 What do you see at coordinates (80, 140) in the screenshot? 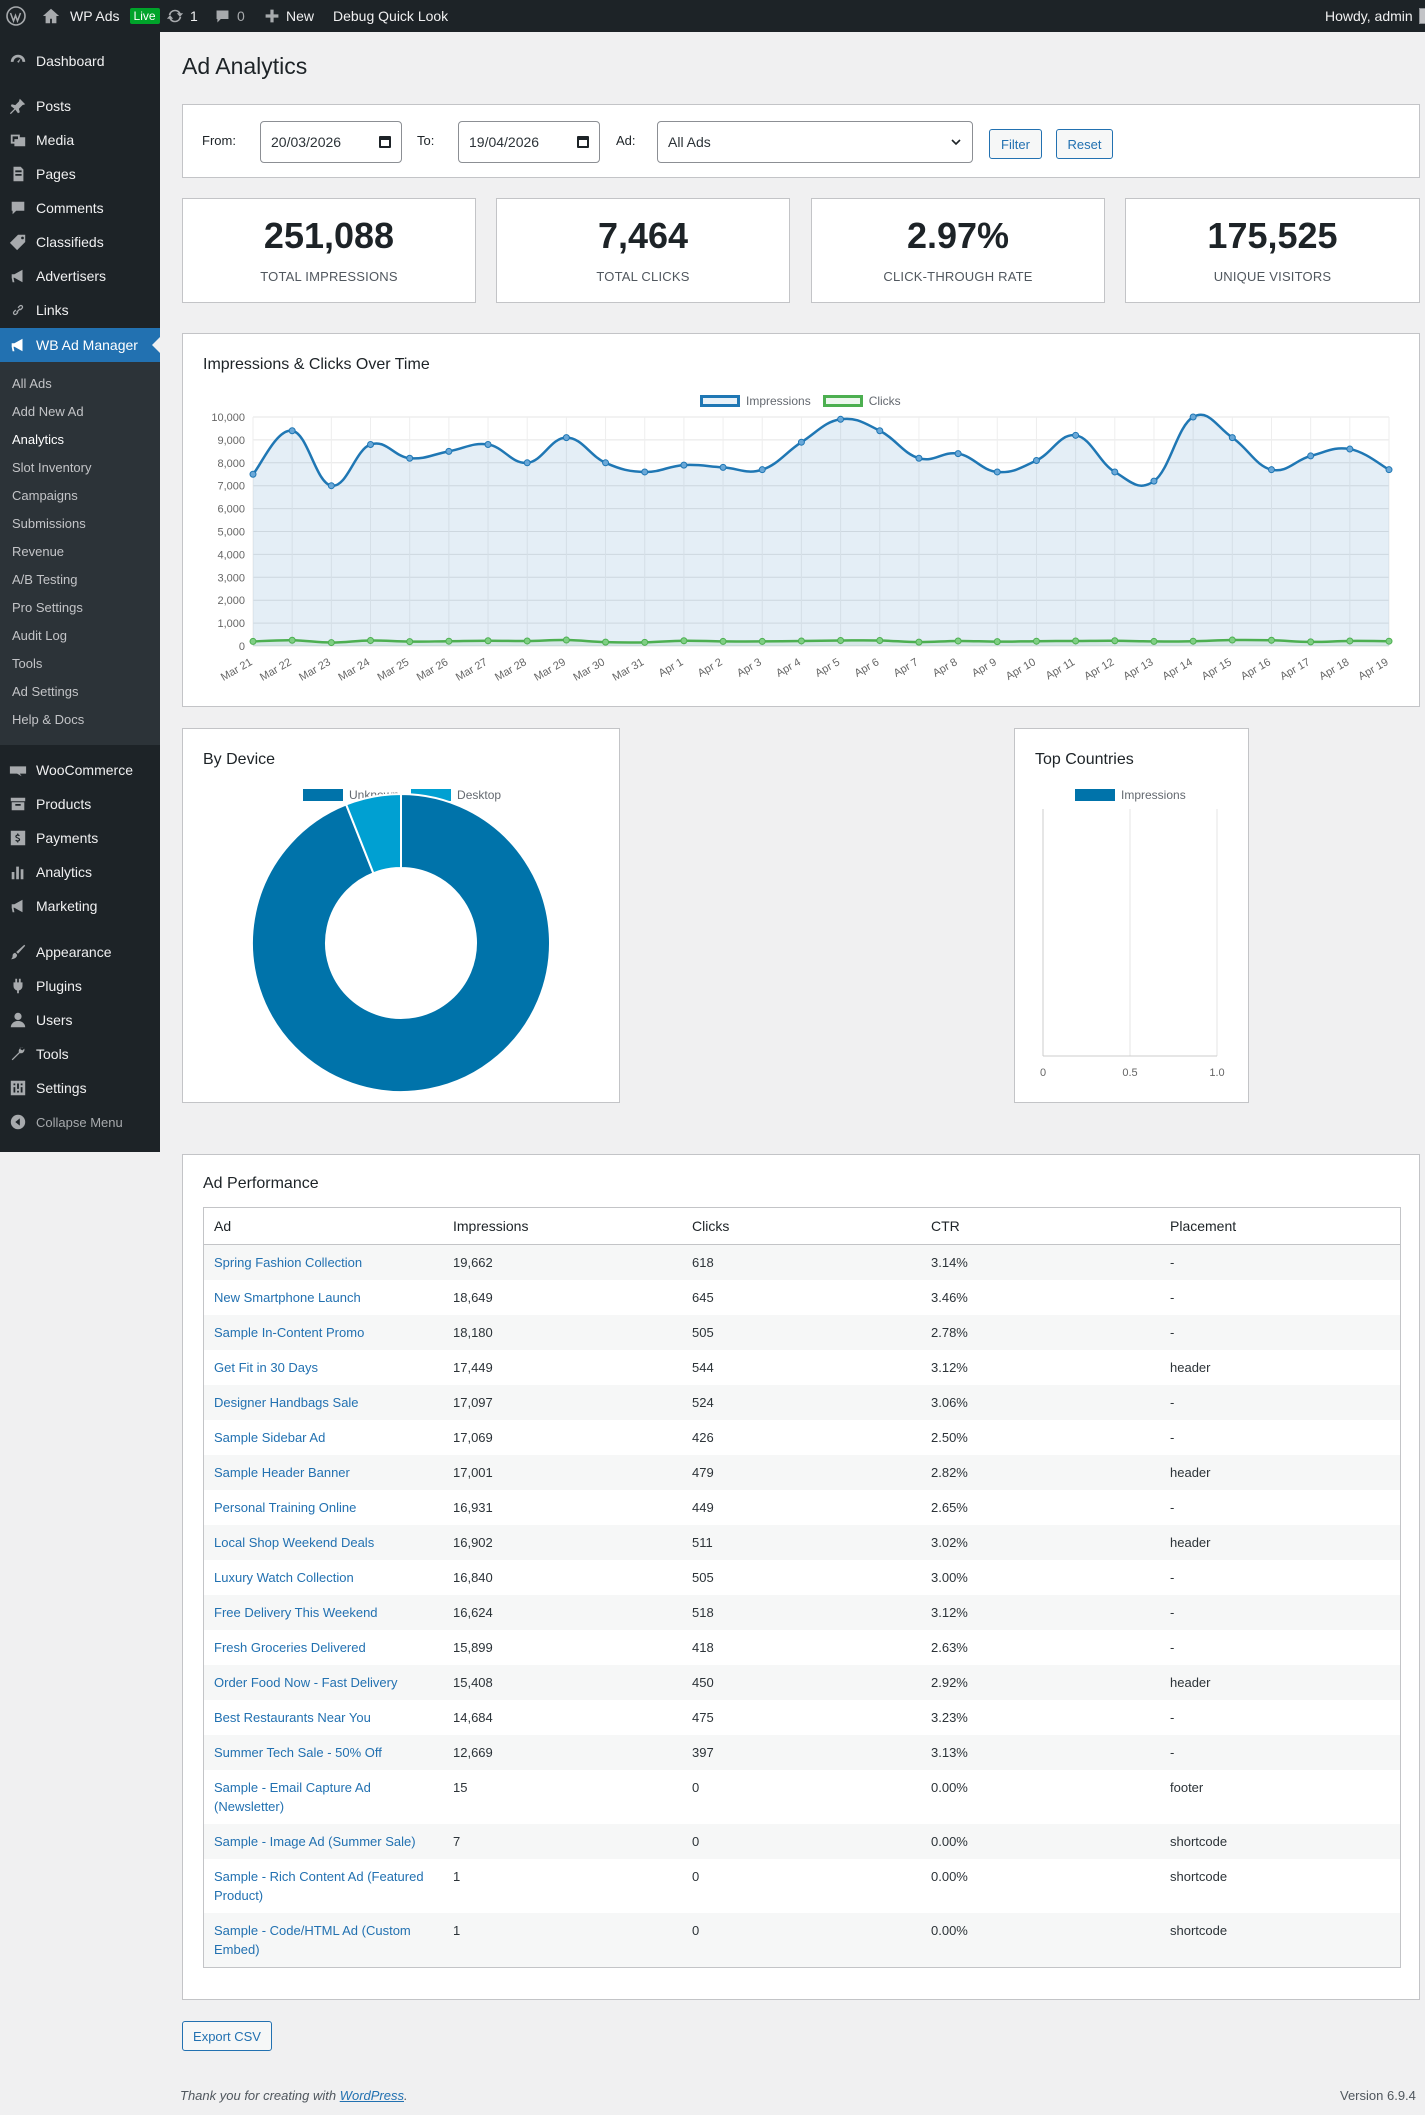
I see `sidebar-item-media: Media` at bounding box center [80, 140].